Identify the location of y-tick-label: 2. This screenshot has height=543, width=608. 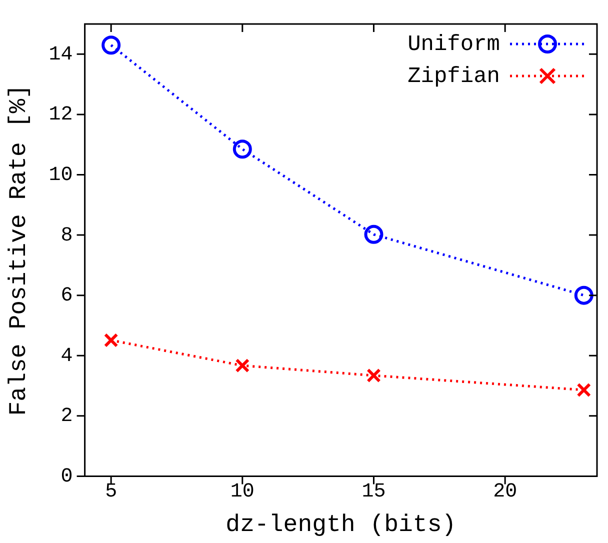
(66, 416).